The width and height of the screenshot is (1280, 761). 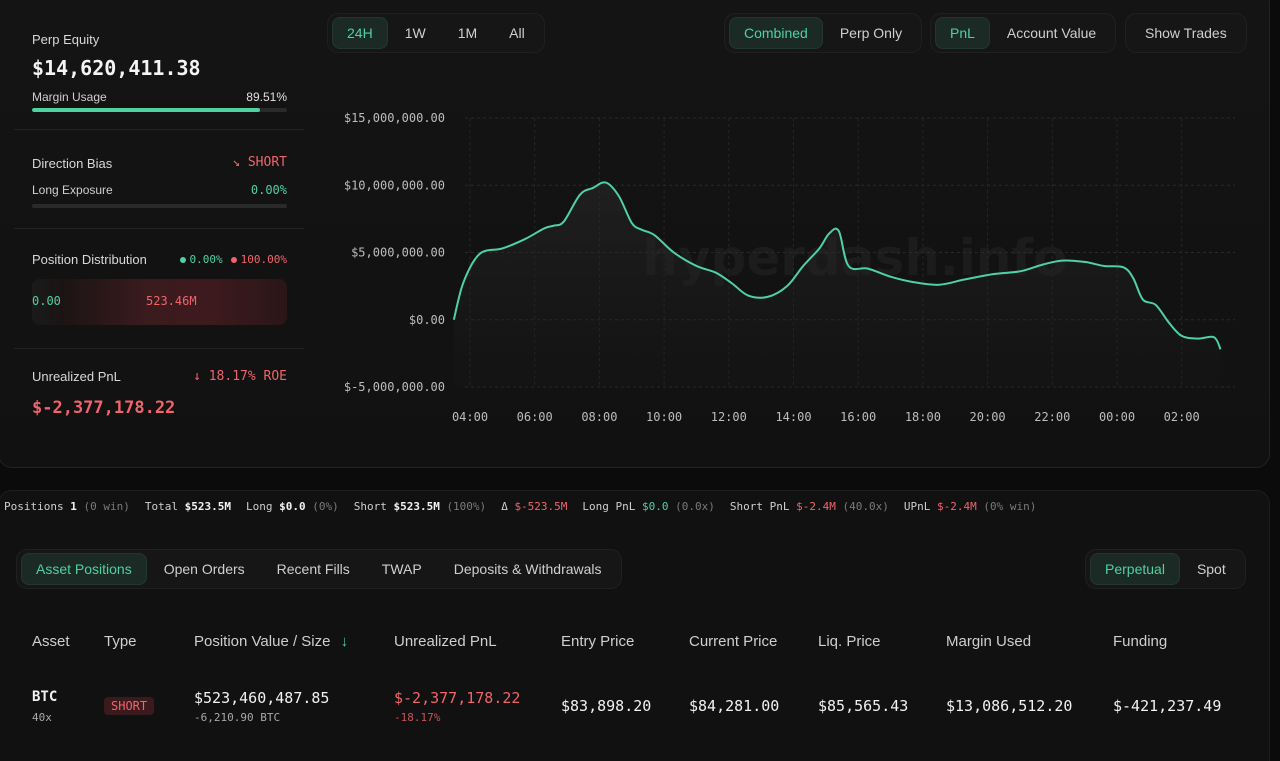 I want to click on stat-long-pnl: Long PnL $0.0 (0.0x), so click(x=648, y=506).